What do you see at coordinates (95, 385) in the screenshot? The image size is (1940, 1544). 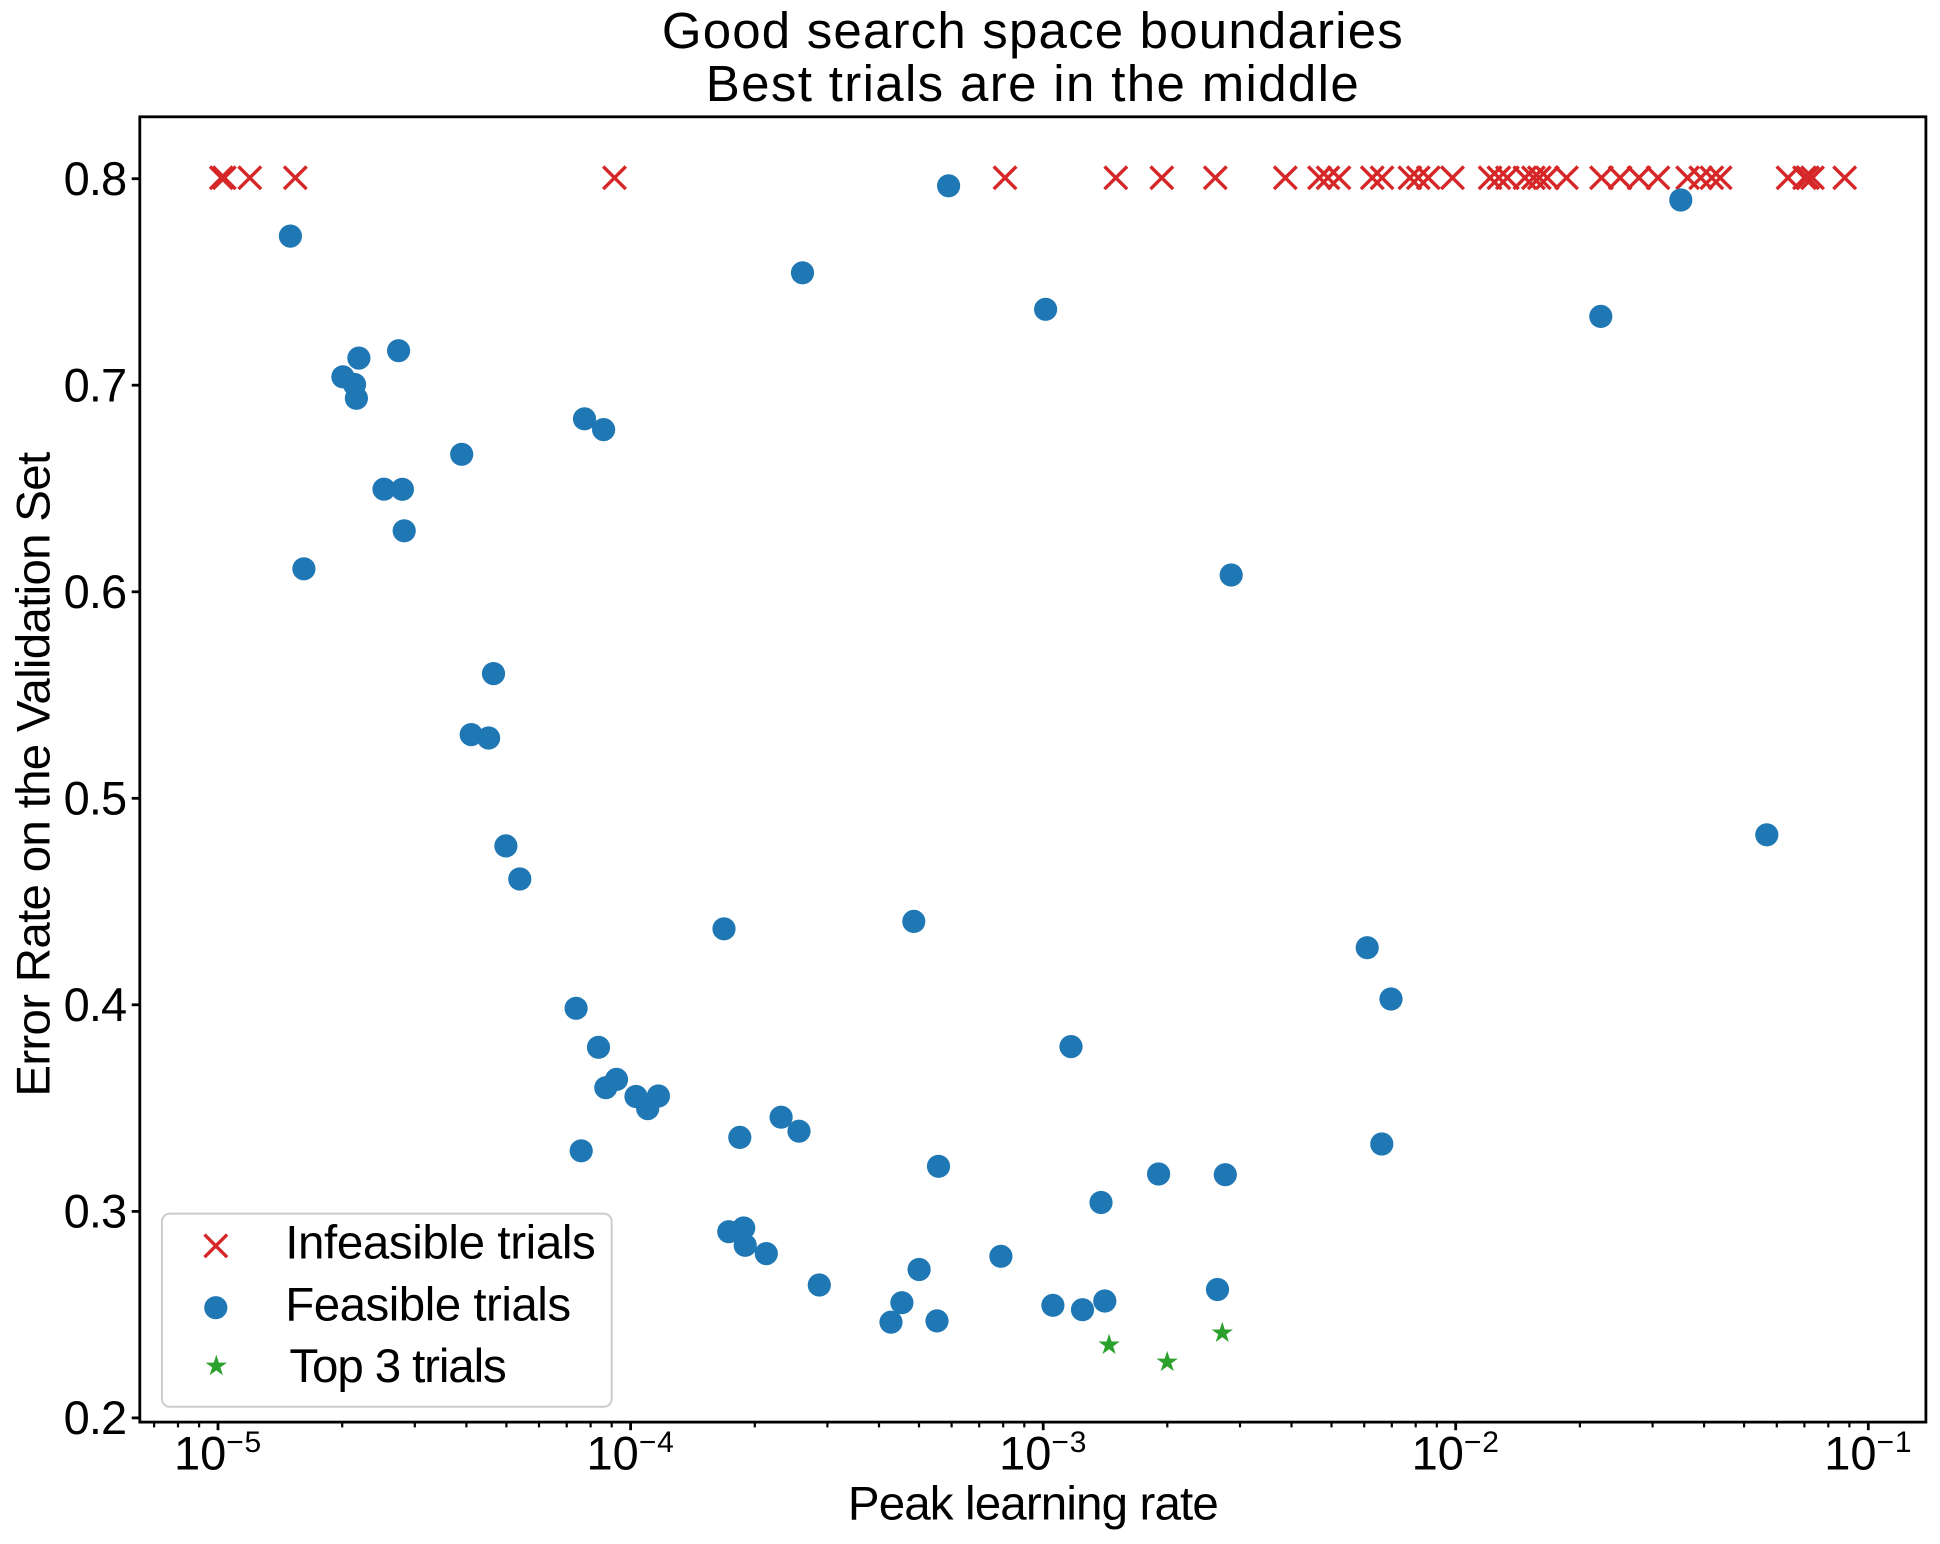 I see `svg-text: 0.7` at bounding box center [95, 385].